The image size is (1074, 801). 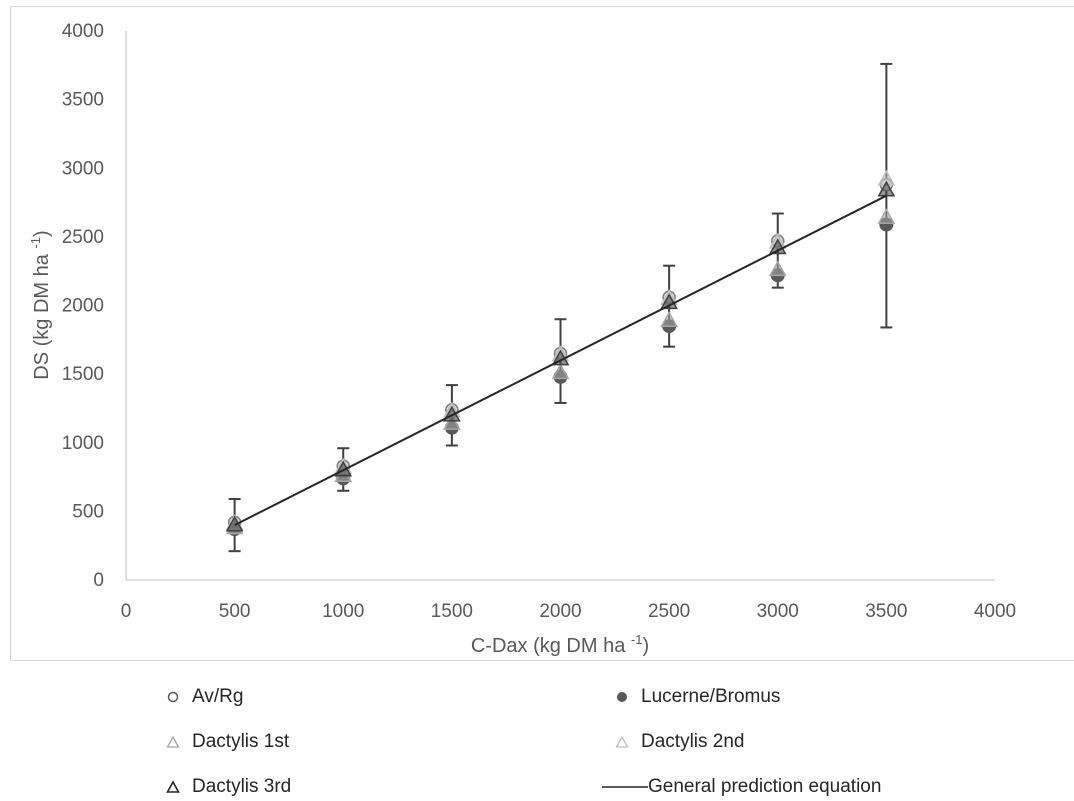 What do you see at coordinates (452, 611) in the screenshot?
I see `x-tick-label: 1500` at bounding box center [452, 611].